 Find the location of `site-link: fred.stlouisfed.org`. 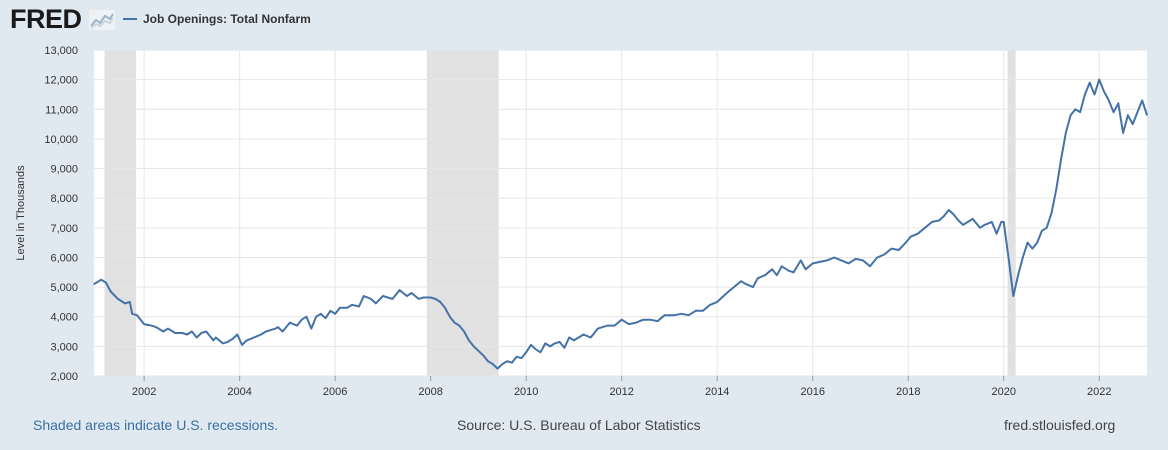

site-link: fred.stlouisfed.org is located at coordinates (1060, 425).